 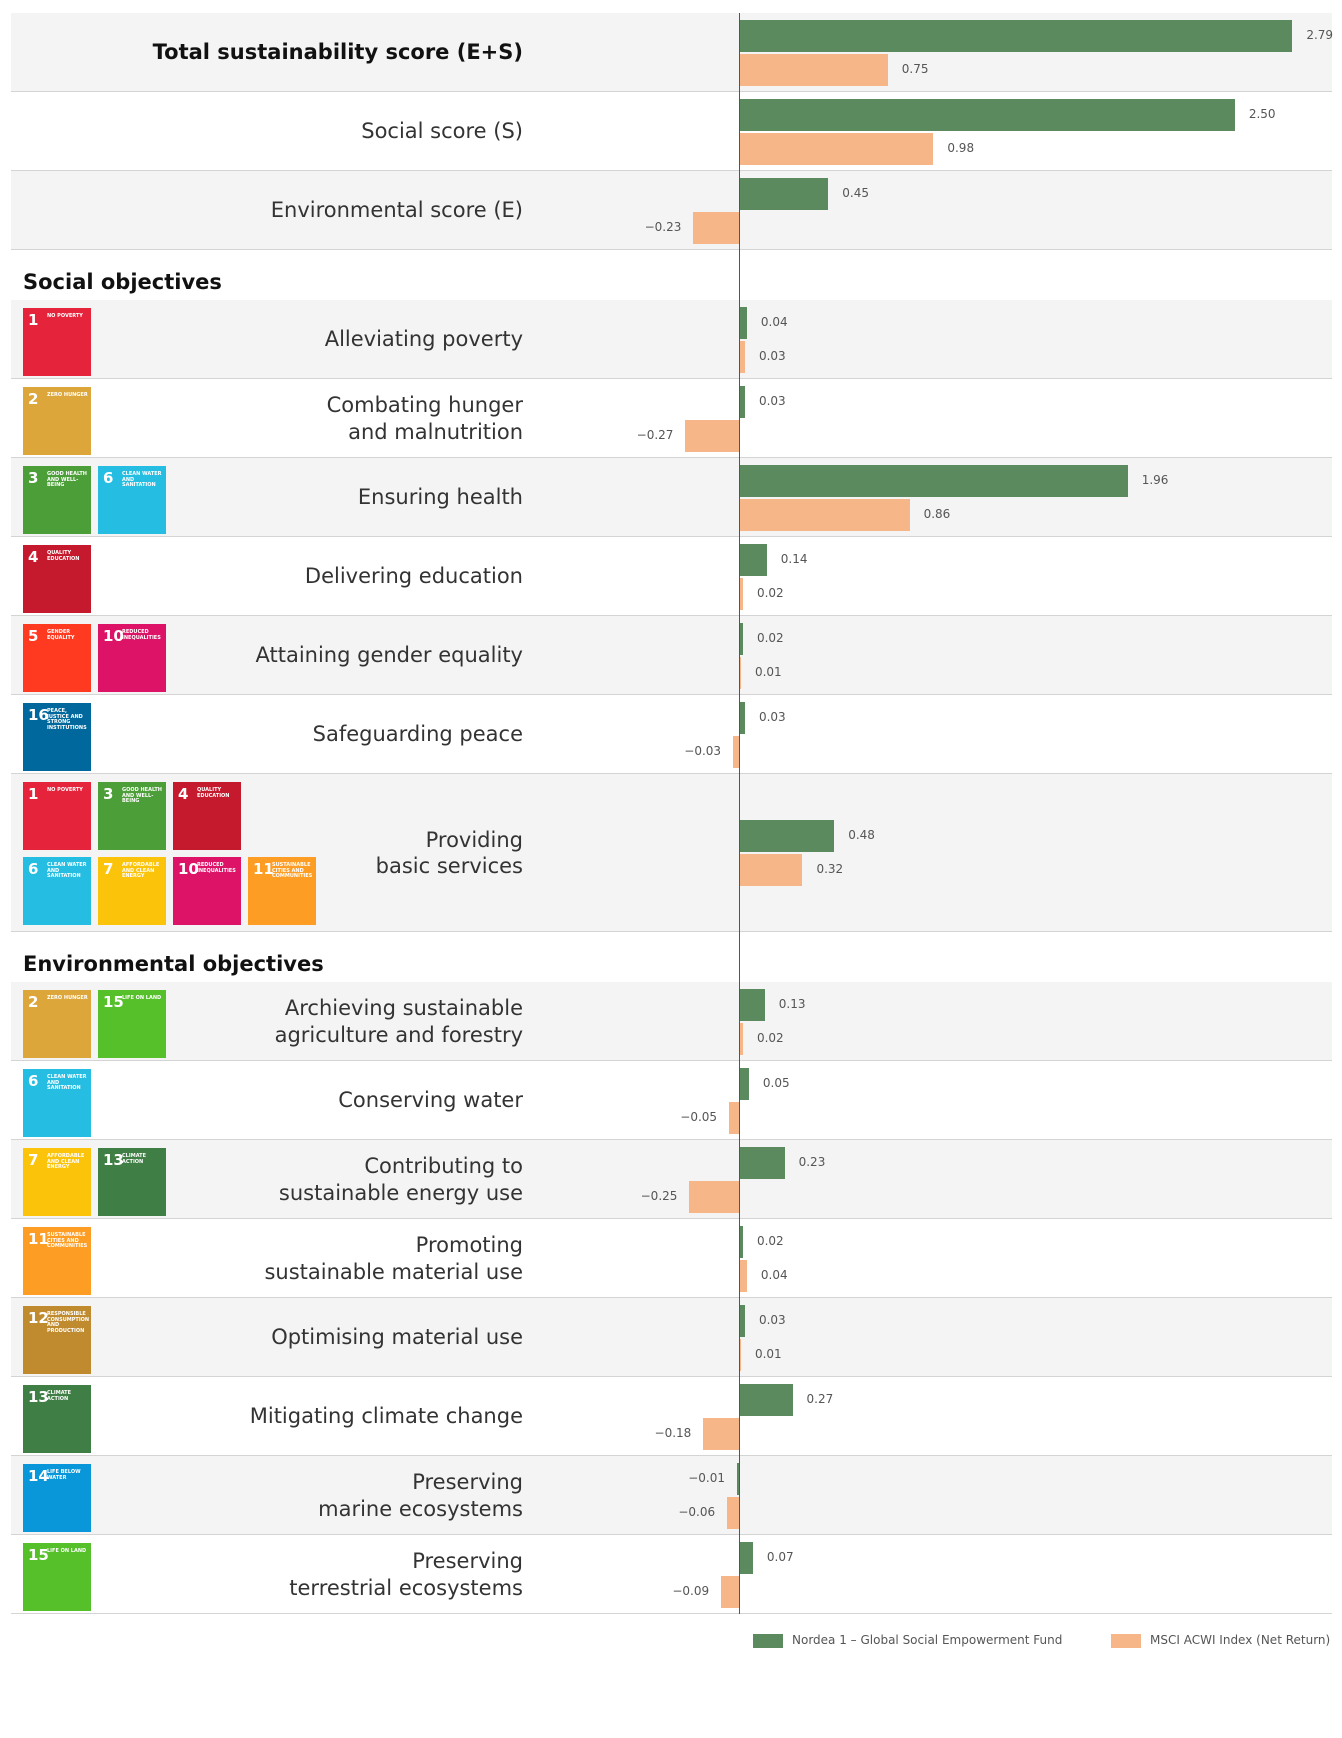 What do you see at coordinates (406, 1574) in the screenshot?
I see `category-label: Preserving terrestrial ecosystems` at bounding box center [406, 1574].